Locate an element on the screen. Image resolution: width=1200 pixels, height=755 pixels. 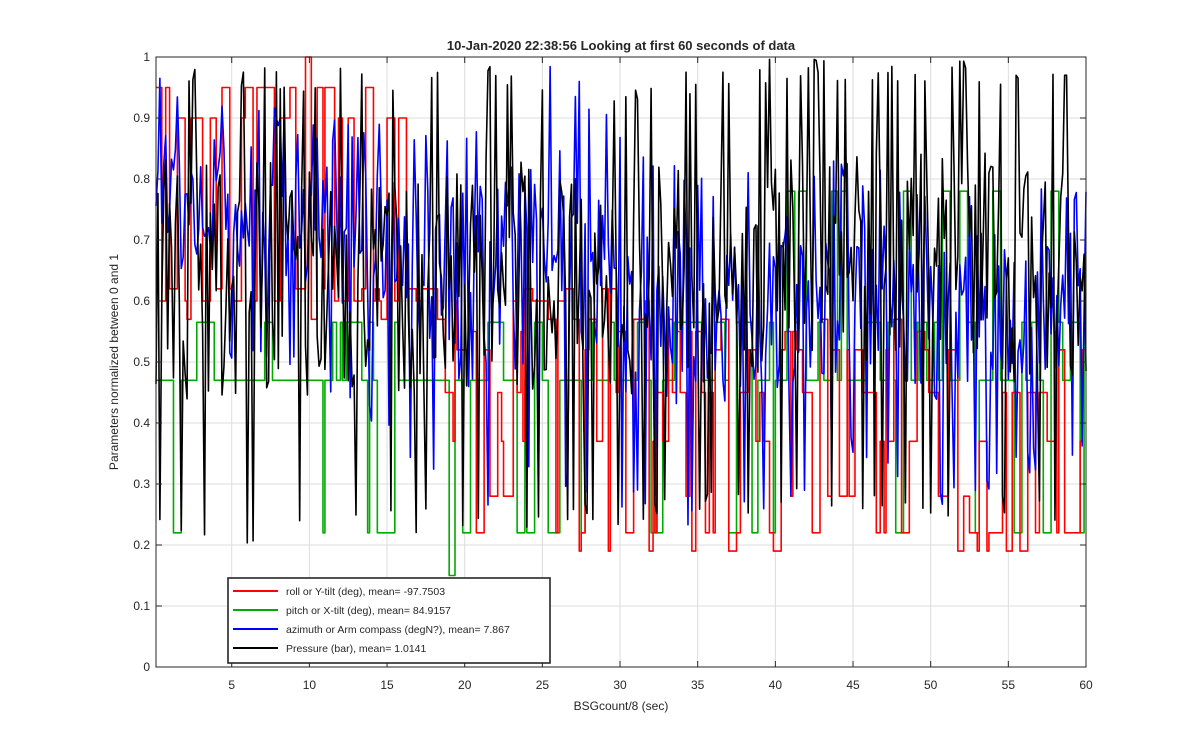
x-tick-label: 40 is located at coordinates (776, 685).